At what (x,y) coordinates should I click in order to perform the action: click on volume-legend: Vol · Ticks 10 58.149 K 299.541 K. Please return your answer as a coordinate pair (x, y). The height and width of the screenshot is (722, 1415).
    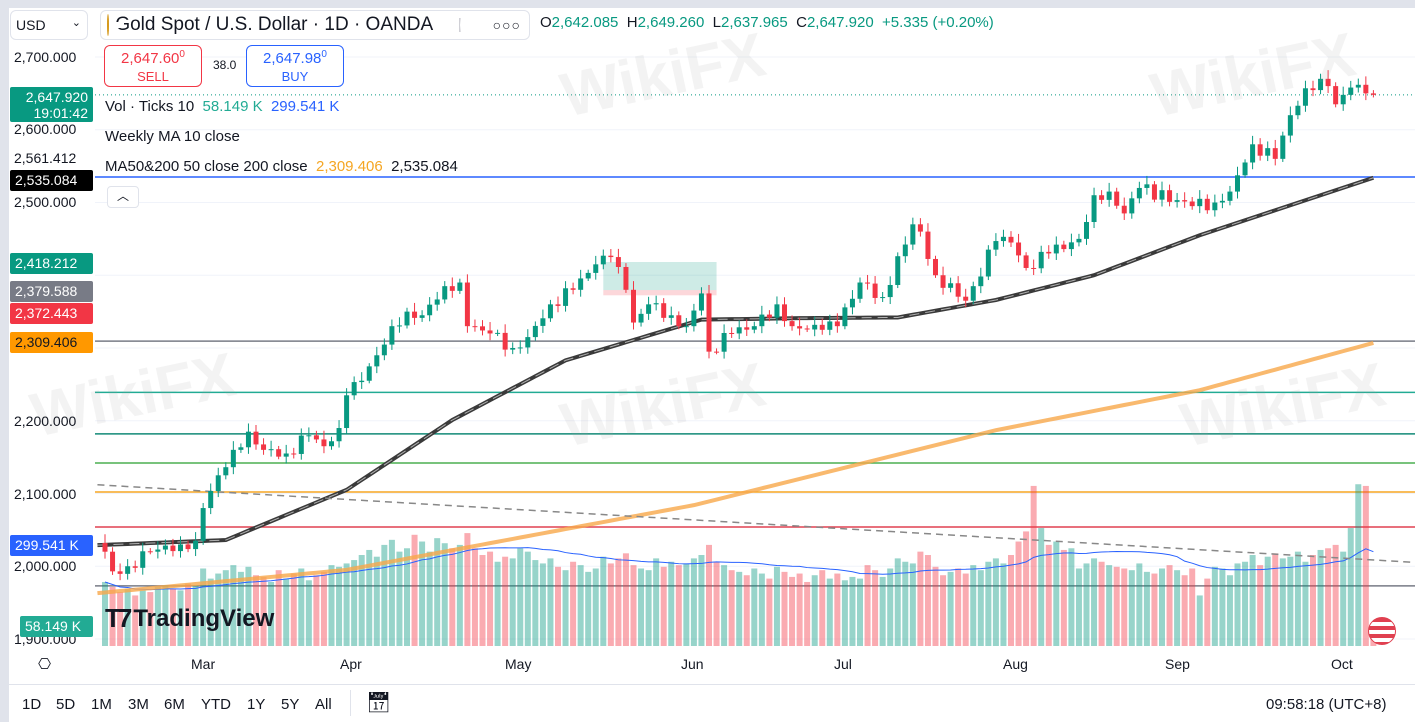
    Looking at the image, I should click on (222, 106).